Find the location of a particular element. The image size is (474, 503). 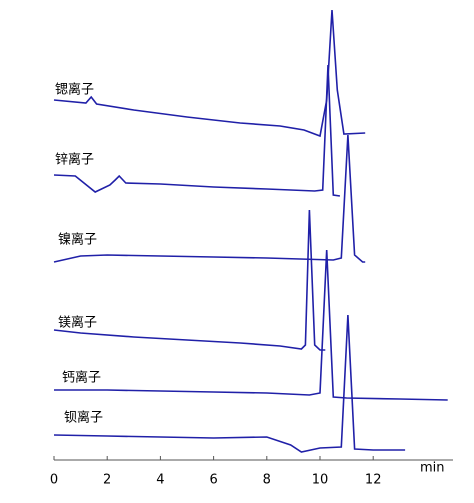

x-tick-label: 8 is located at coordinates (267, 480).